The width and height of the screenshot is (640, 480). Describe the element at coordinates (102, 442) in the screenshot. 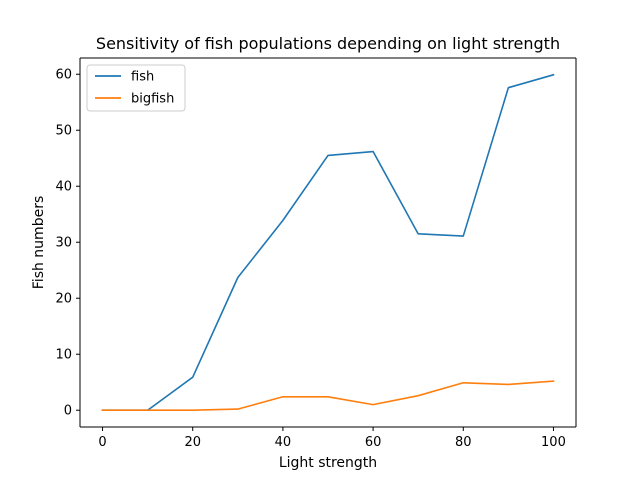

I see `x-tick-label: 0` at that location.